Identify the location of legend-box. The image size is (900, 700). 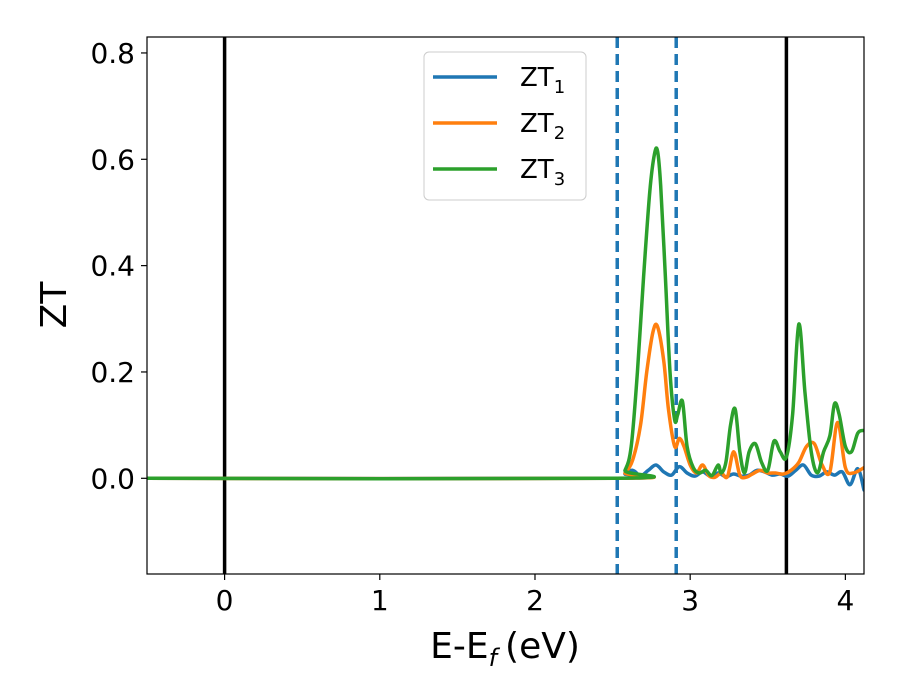
(505, 126).